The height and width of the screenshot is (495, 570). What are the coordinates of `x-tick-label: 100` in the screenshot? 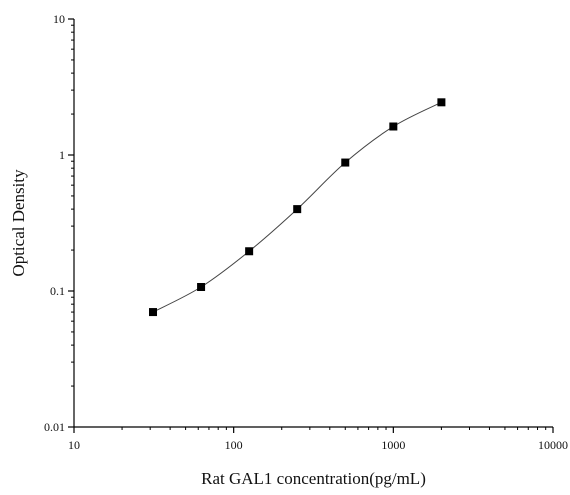 It's located at (234, 445).